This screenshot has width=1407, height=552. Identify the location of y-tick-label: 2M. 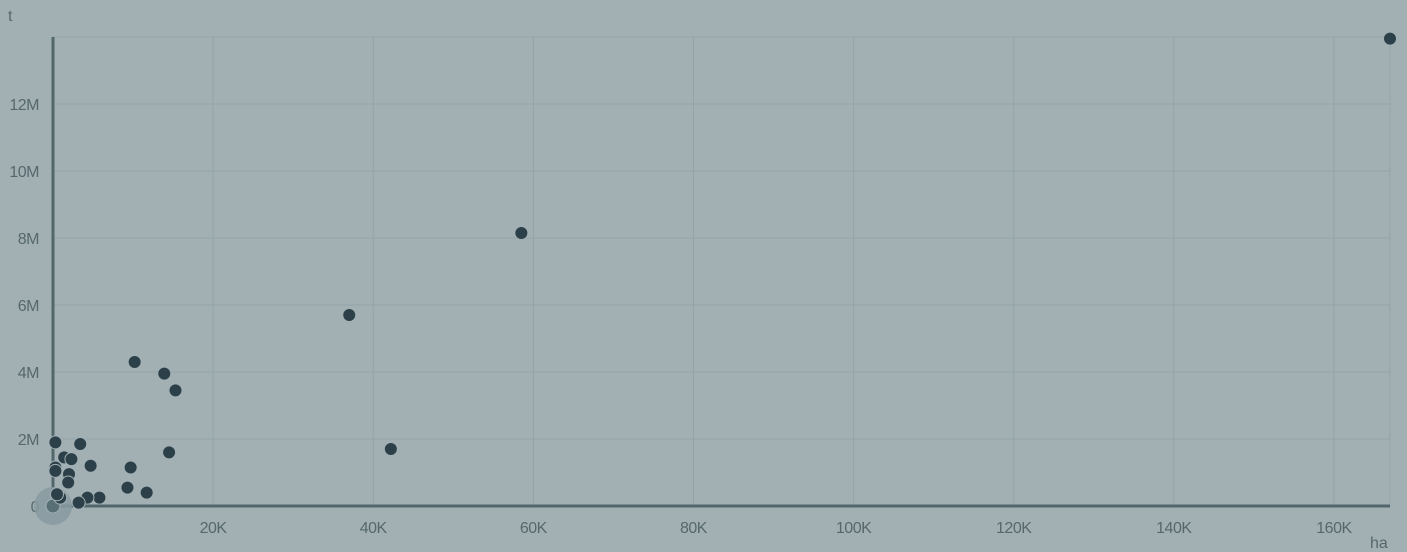
(28, 440).